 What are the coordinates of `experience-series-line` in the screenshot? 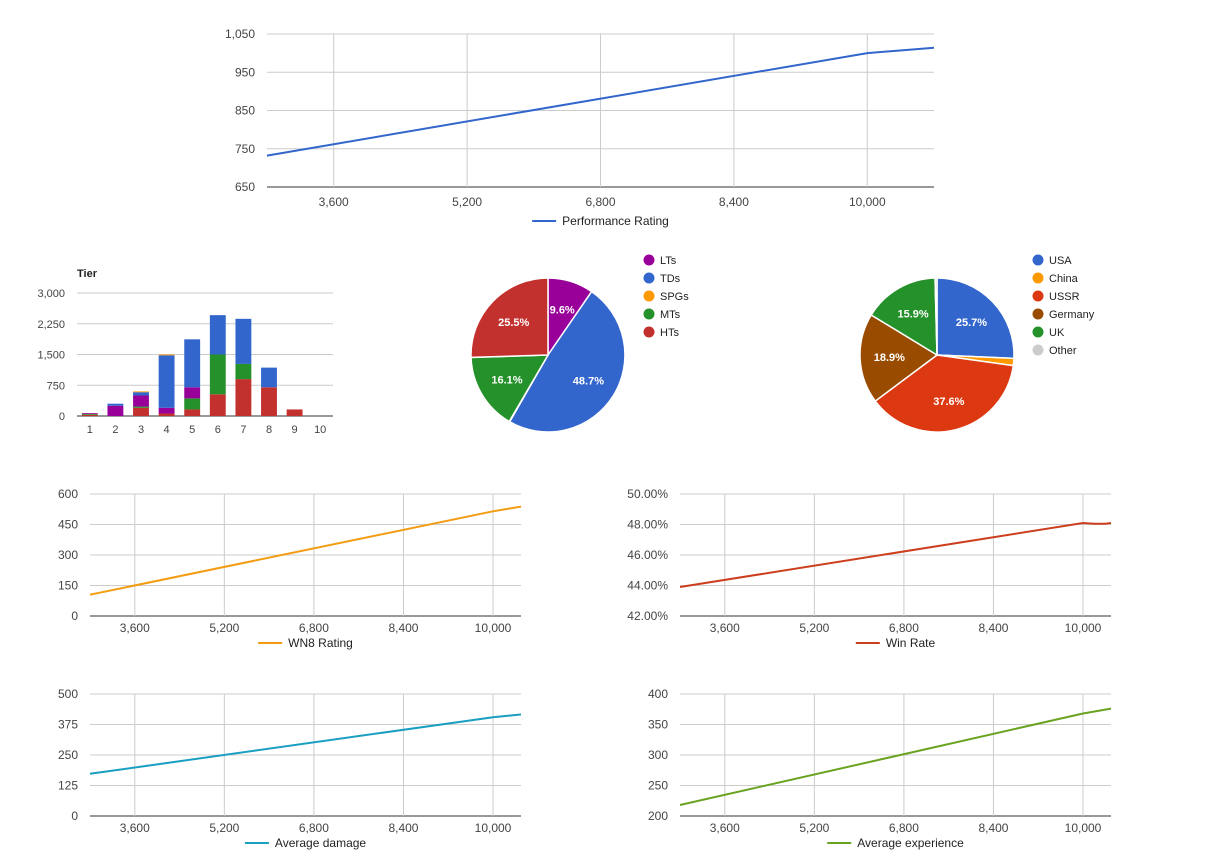 It's located at (895, 756).